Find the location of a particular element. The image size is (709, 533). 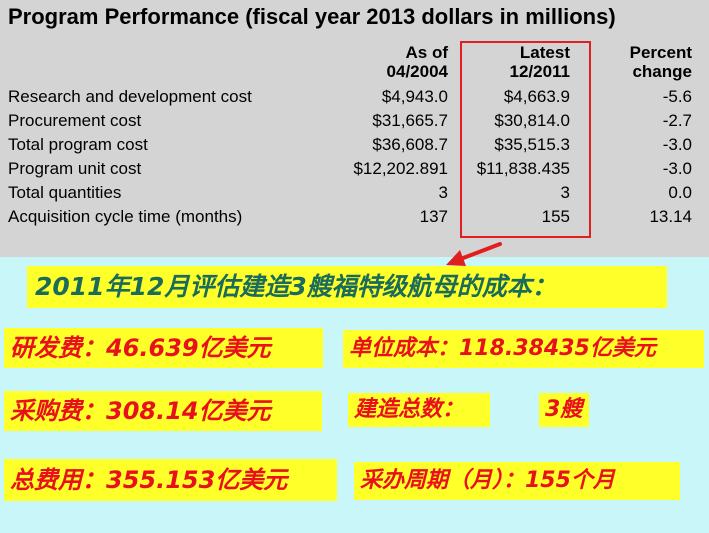

watermark is located at coordinates (653, 518).